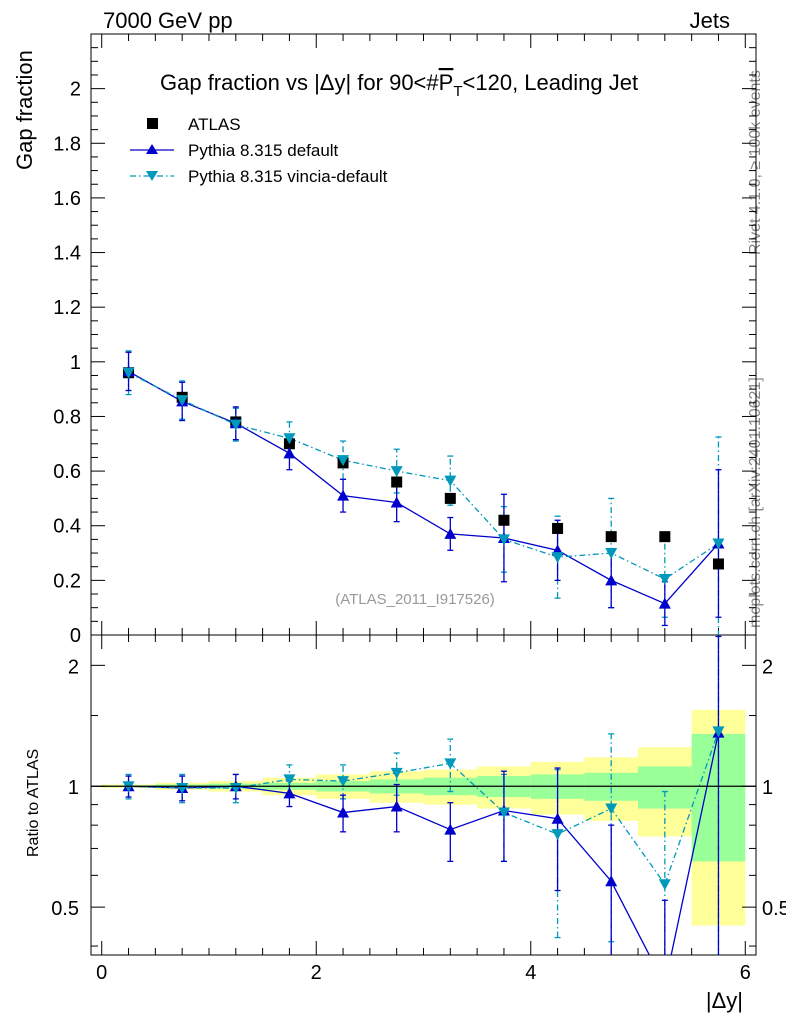 The width and height of the screenshot is (786, 1024). What do you see at coordinates (288, 176) in the screenshot?
I see `legend-label-vincia: Pythia 8.315 vincia-default` at bounding box center [288, 176].